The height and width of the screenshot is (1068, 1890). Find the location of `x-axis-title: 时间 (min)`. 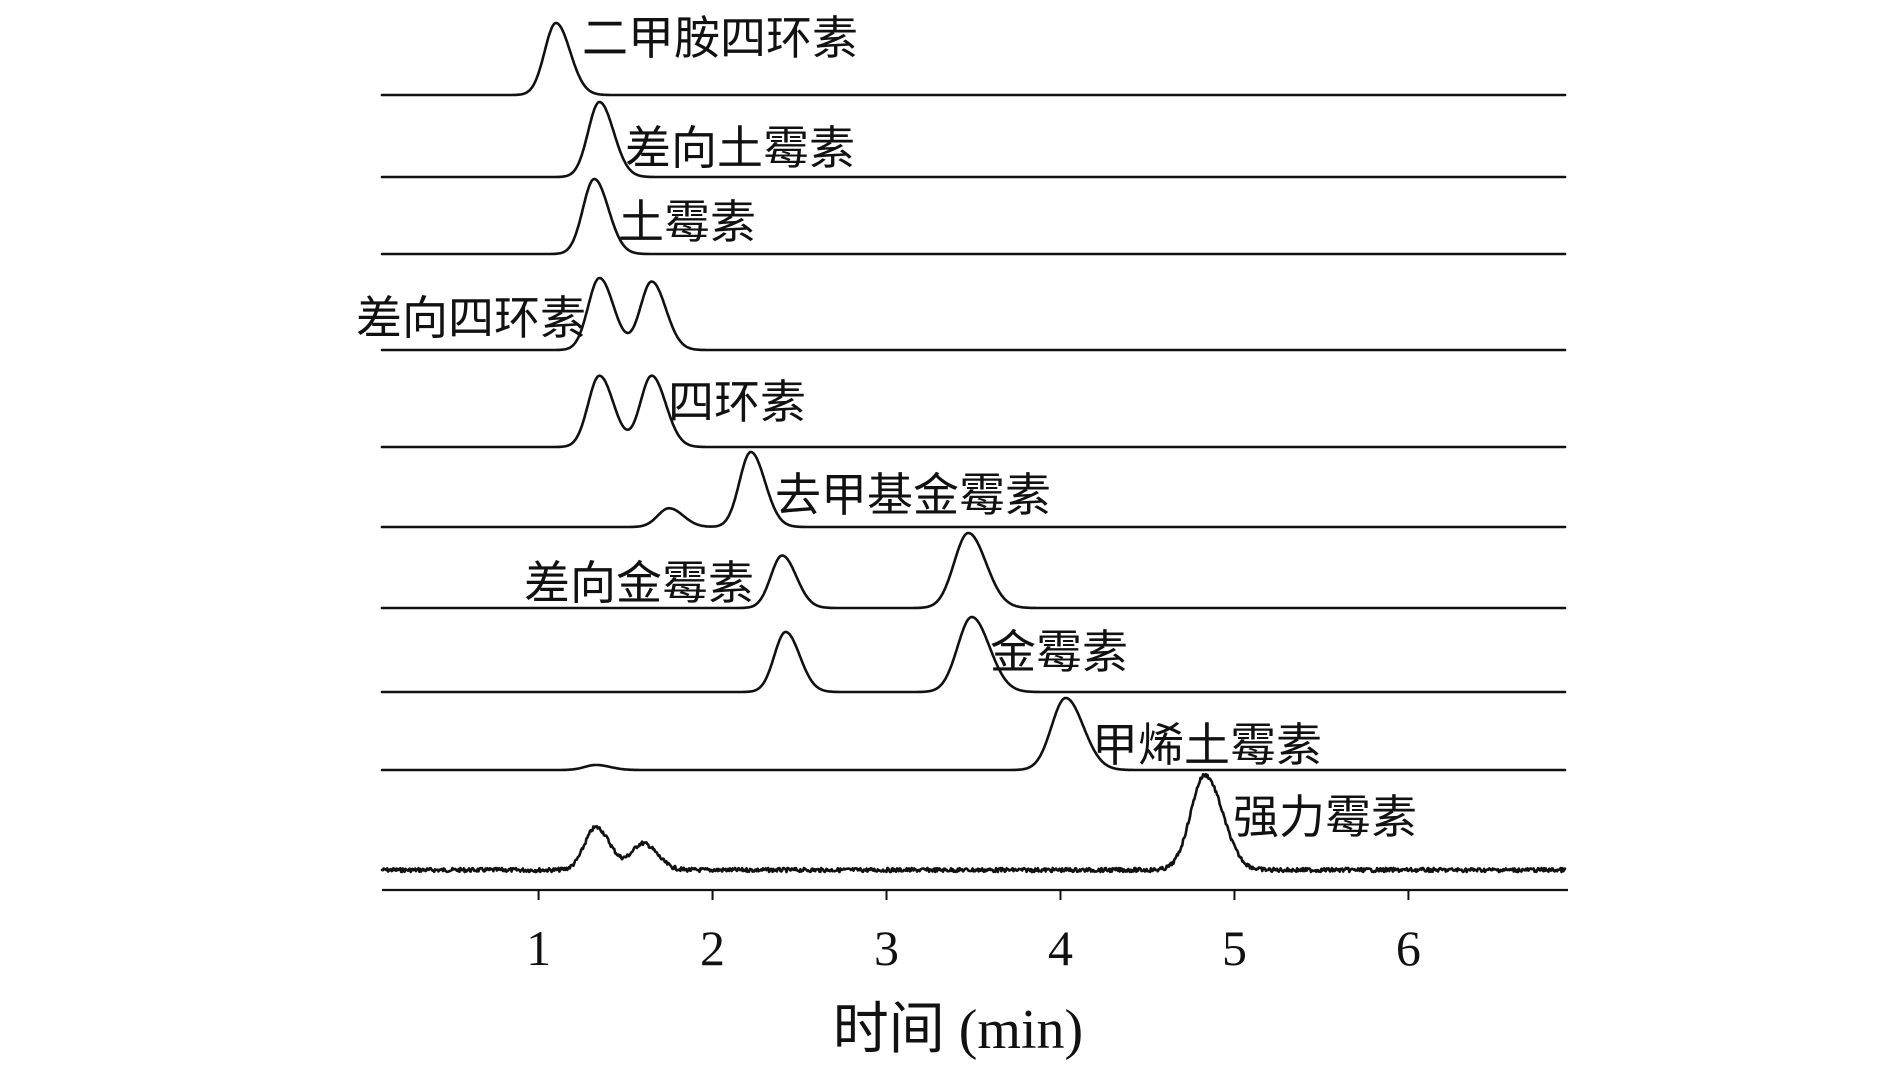

x-axis-title: 时间 (min) is located at coordinates (958, 1030).